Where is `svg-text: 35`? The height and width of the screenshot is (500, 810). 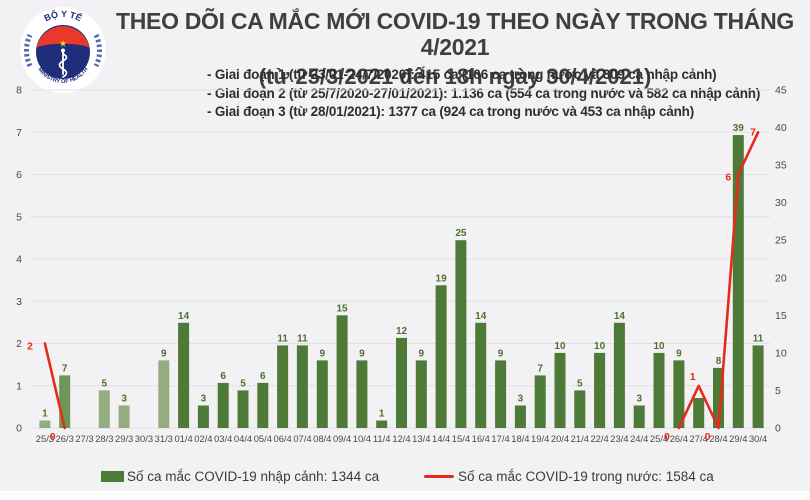
svg-text: 35 is located at coordinates (781, 166).